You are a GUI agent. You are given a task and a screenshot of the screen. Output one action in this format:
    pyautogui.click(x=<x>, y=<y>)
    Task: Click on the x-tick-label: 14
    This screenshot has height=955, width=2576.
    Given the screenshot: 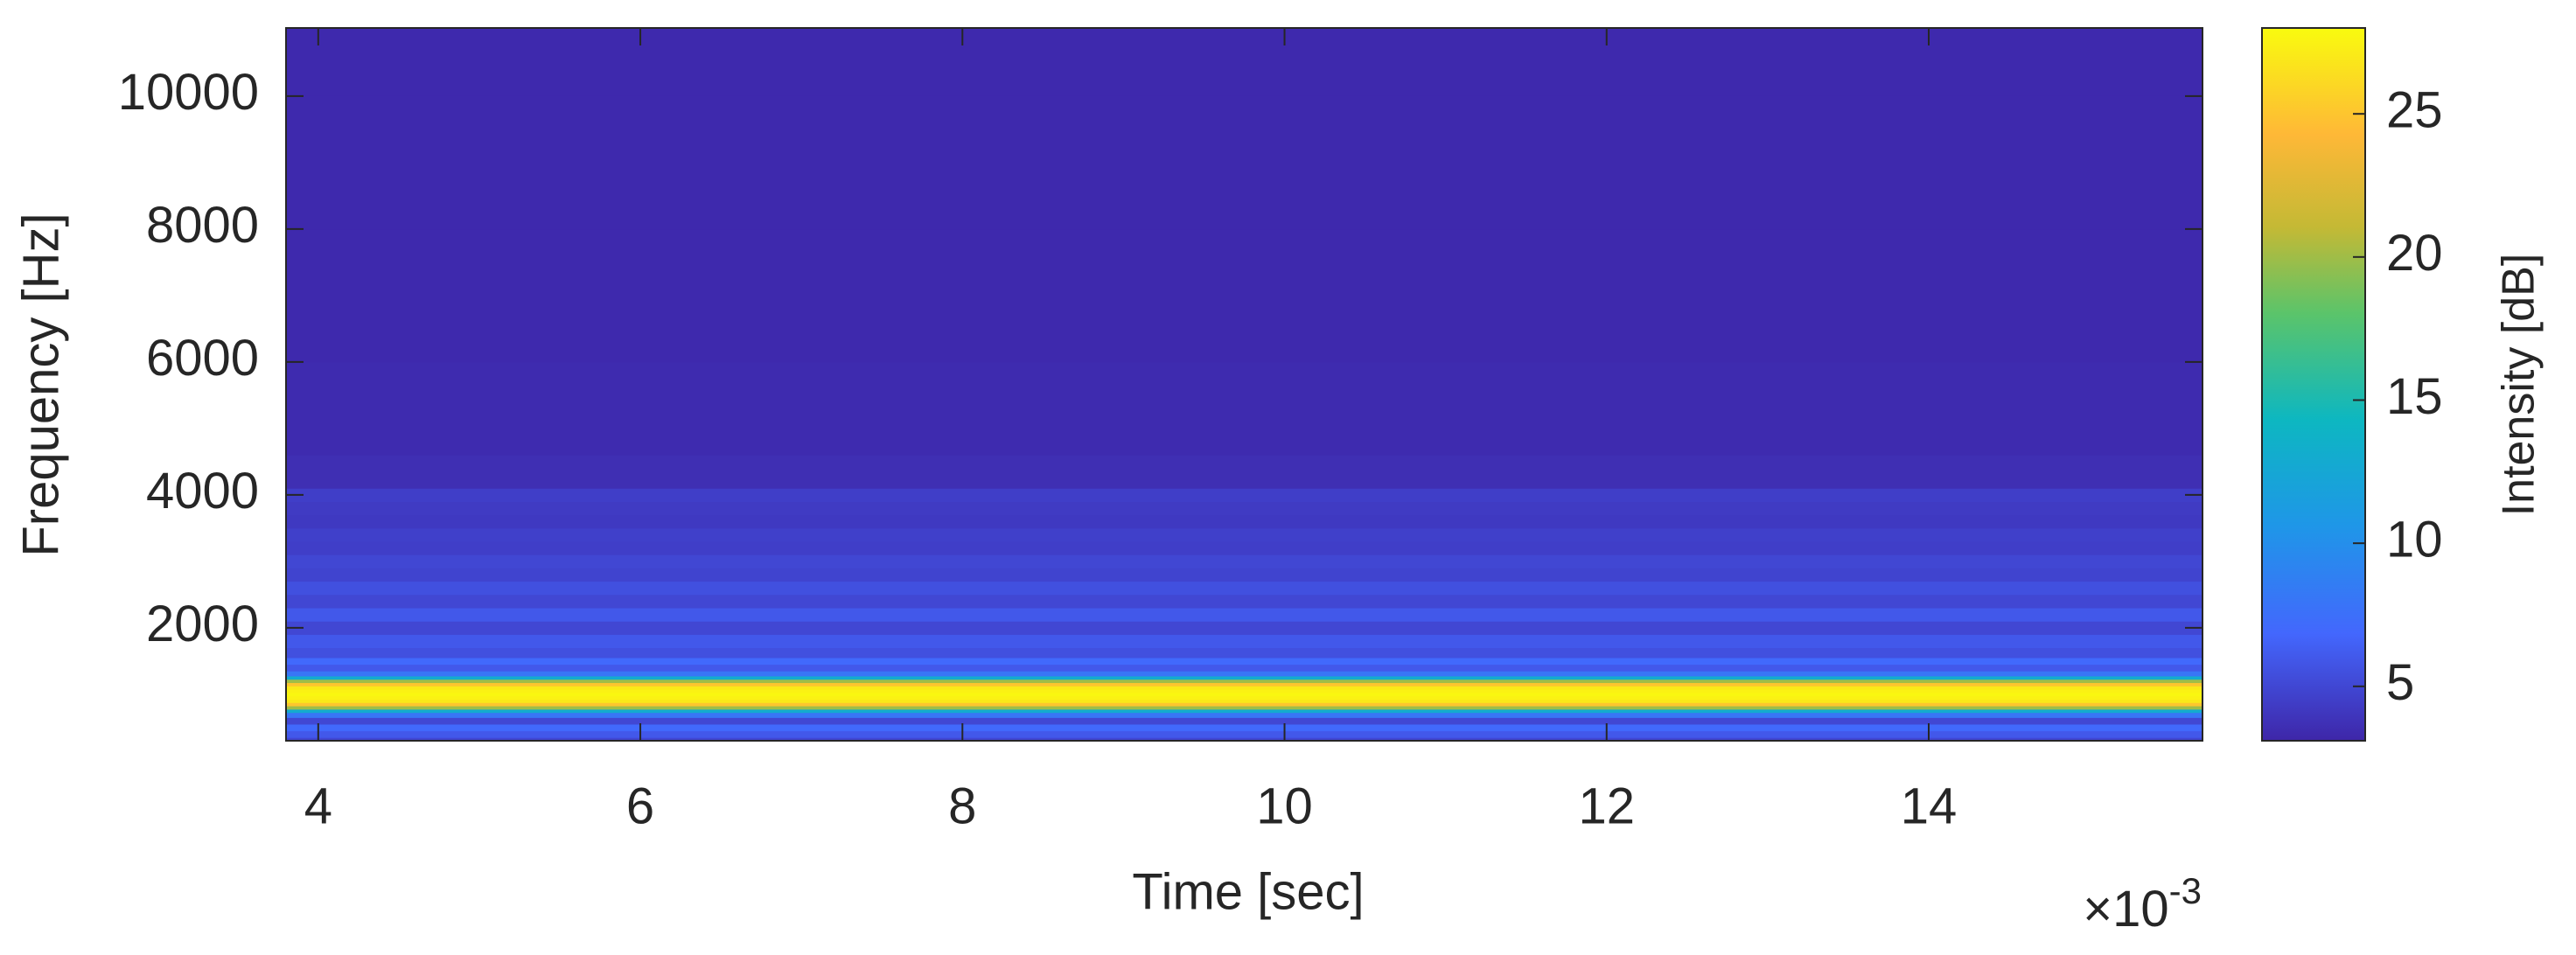 What is the action you would take?
    pyautogui.click(x=1929, y=805)
    